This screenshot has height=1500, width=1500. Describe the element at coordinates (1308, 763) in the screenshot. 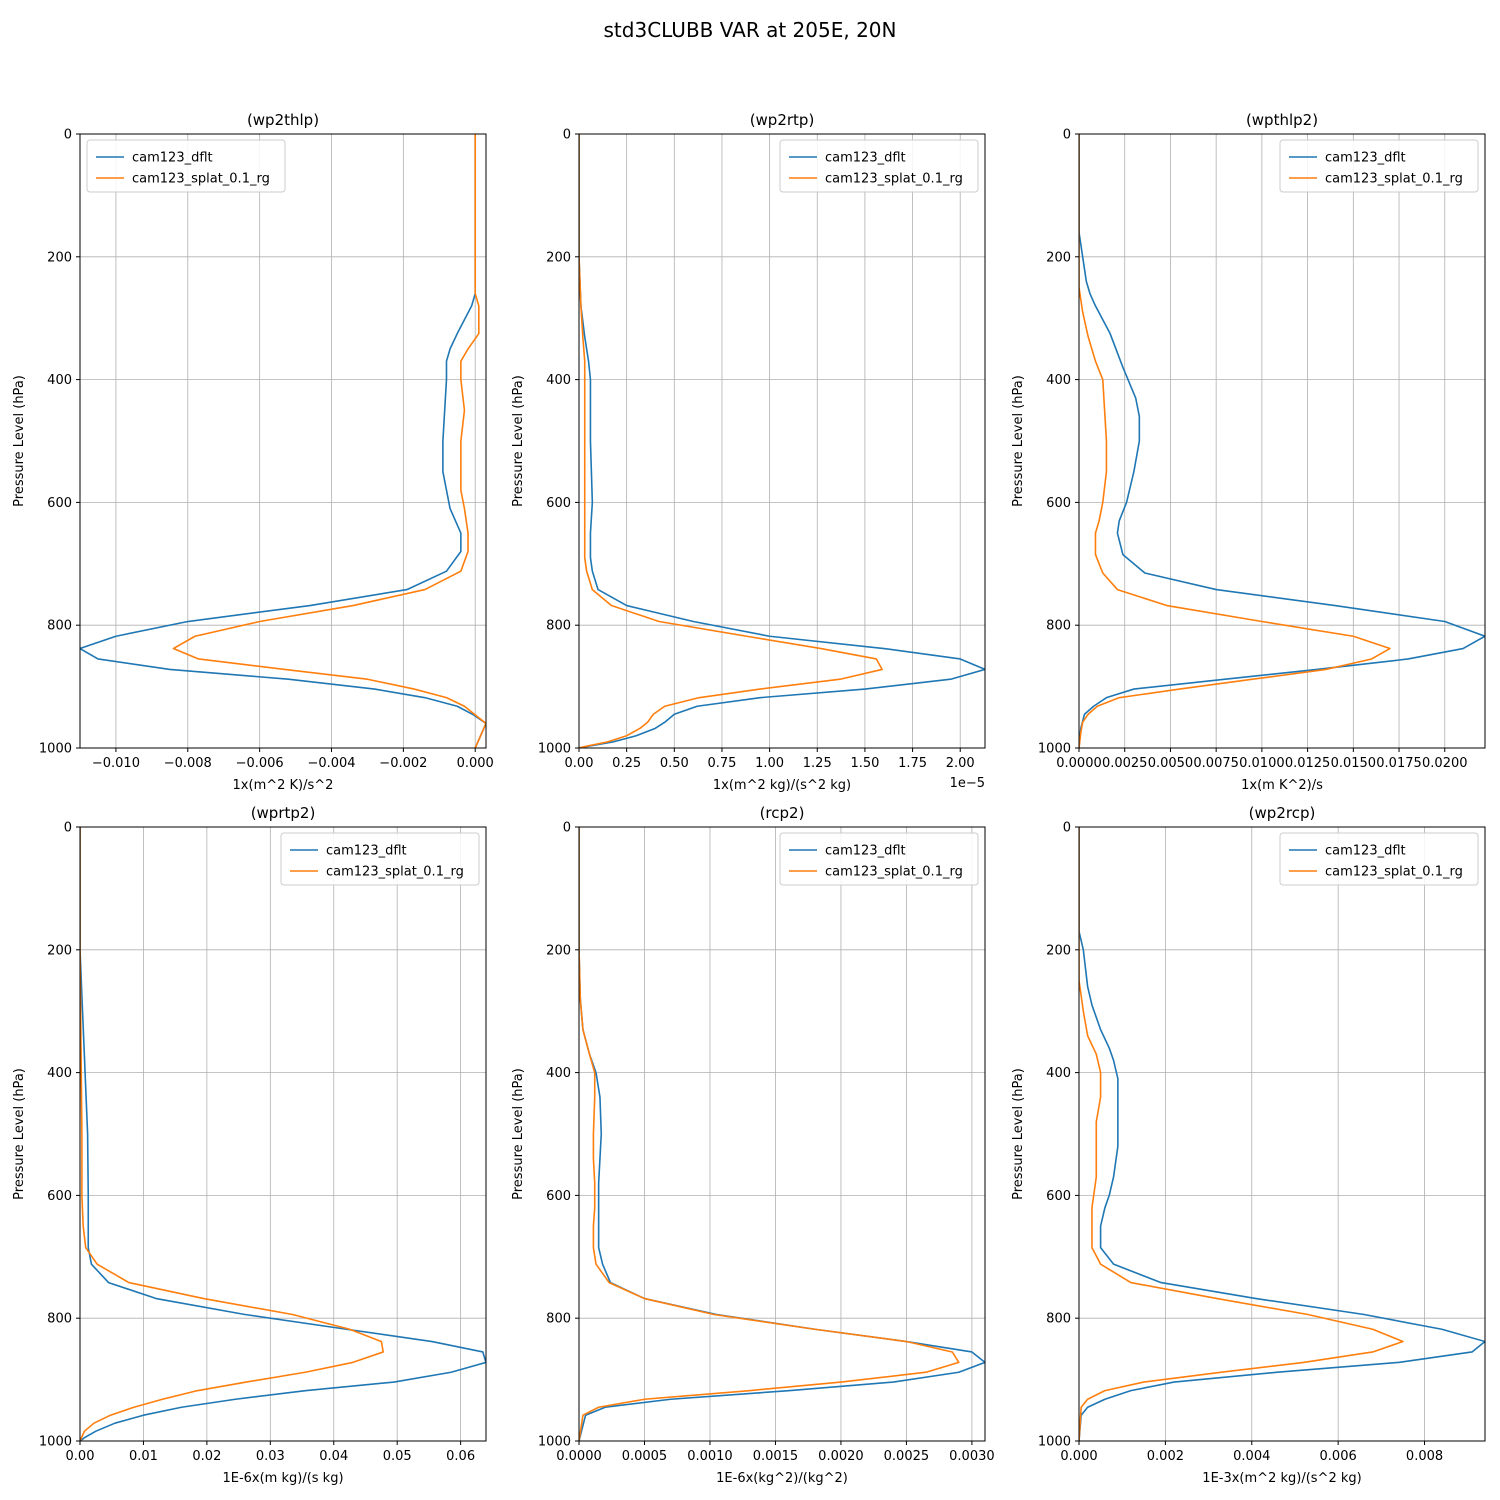

I see `x-tick-label: 0.0125` at that location.